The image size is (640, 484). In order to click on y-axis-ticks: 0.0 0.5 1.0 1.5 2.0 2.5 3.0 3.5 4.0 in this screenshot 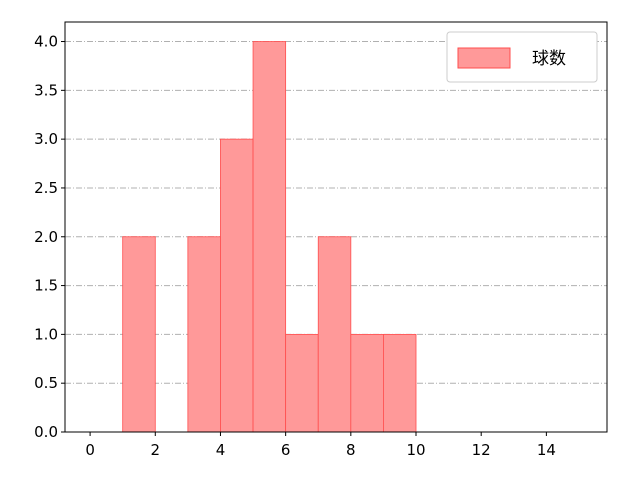, I will do `click(49, 237)`.